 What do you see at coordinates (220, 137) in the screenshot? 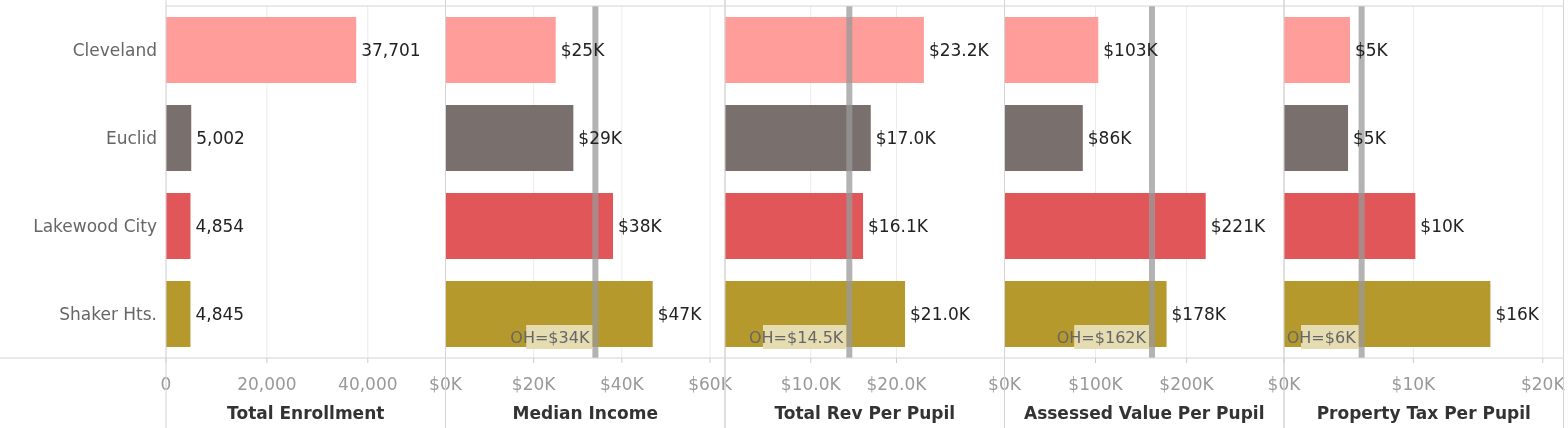
I see `data-label: 5,002` at bounding box center [220, 137].